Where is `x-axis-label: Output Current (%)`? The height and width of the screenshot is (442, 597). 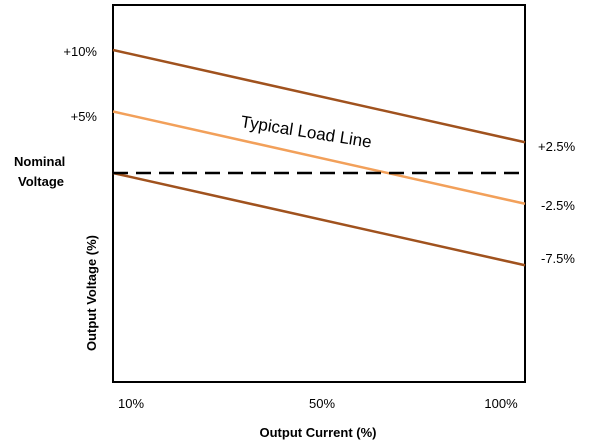 x-axis-label: Output Current (%) is located at coordinates (318, 432).